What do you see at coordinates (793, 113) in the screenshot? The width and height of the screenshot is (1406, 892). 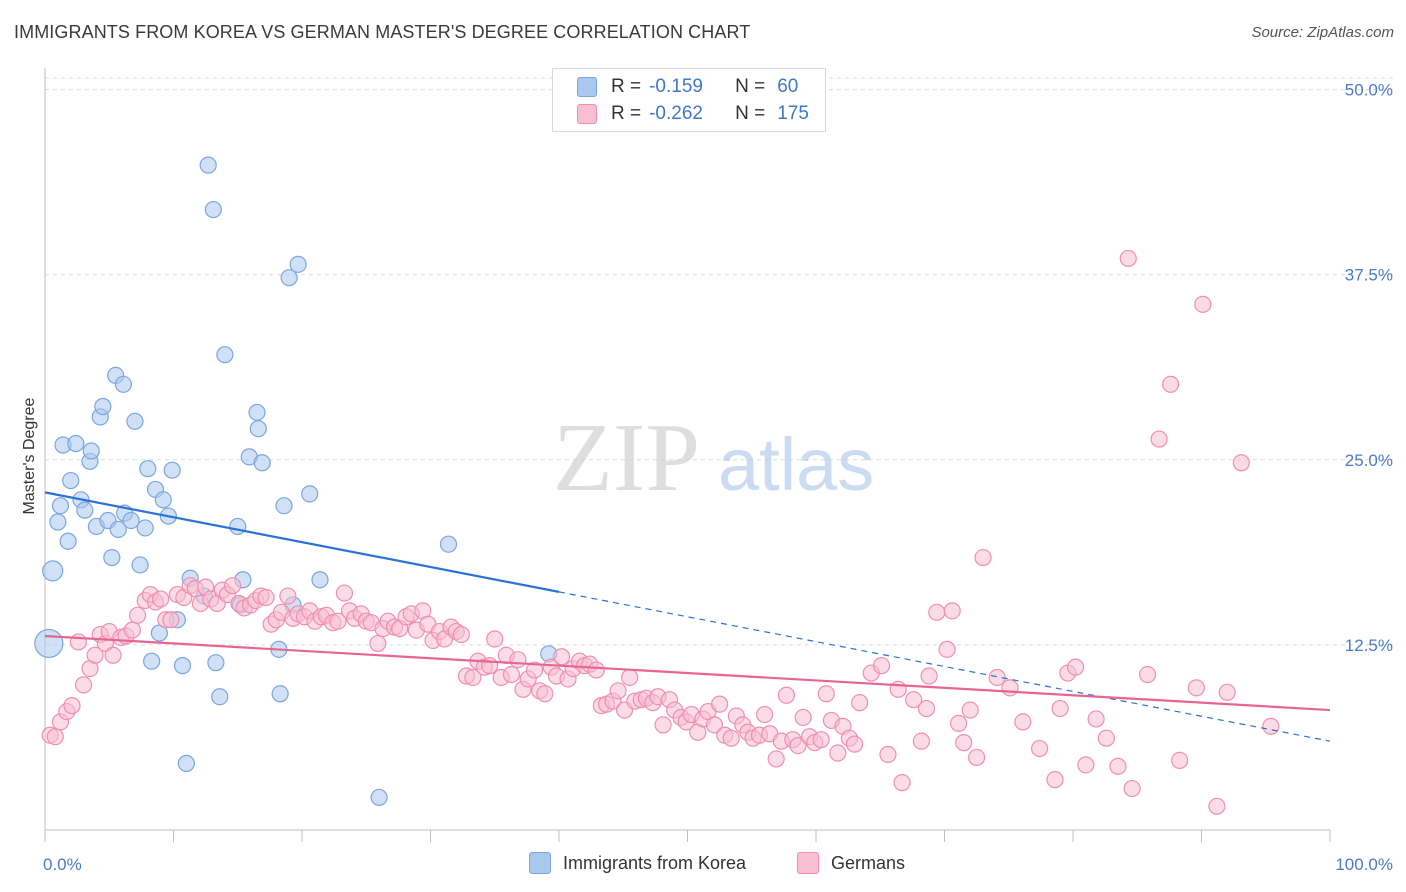 I see `german-n-value: 175` at bounding box center [793, 113].